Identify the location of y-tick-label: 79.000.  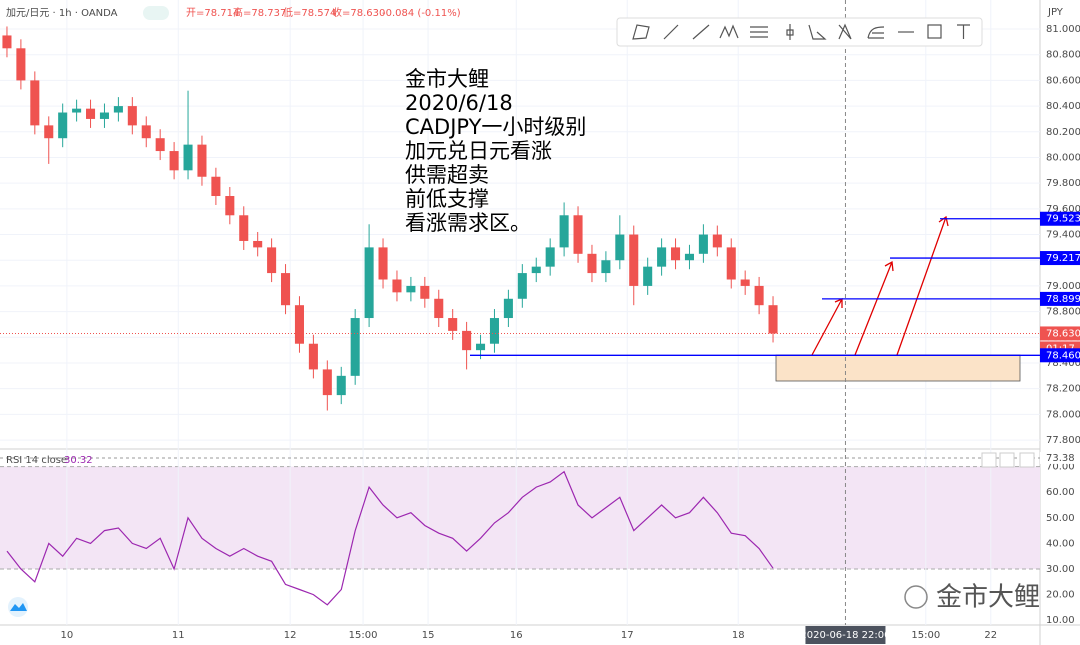
(1063, 286).